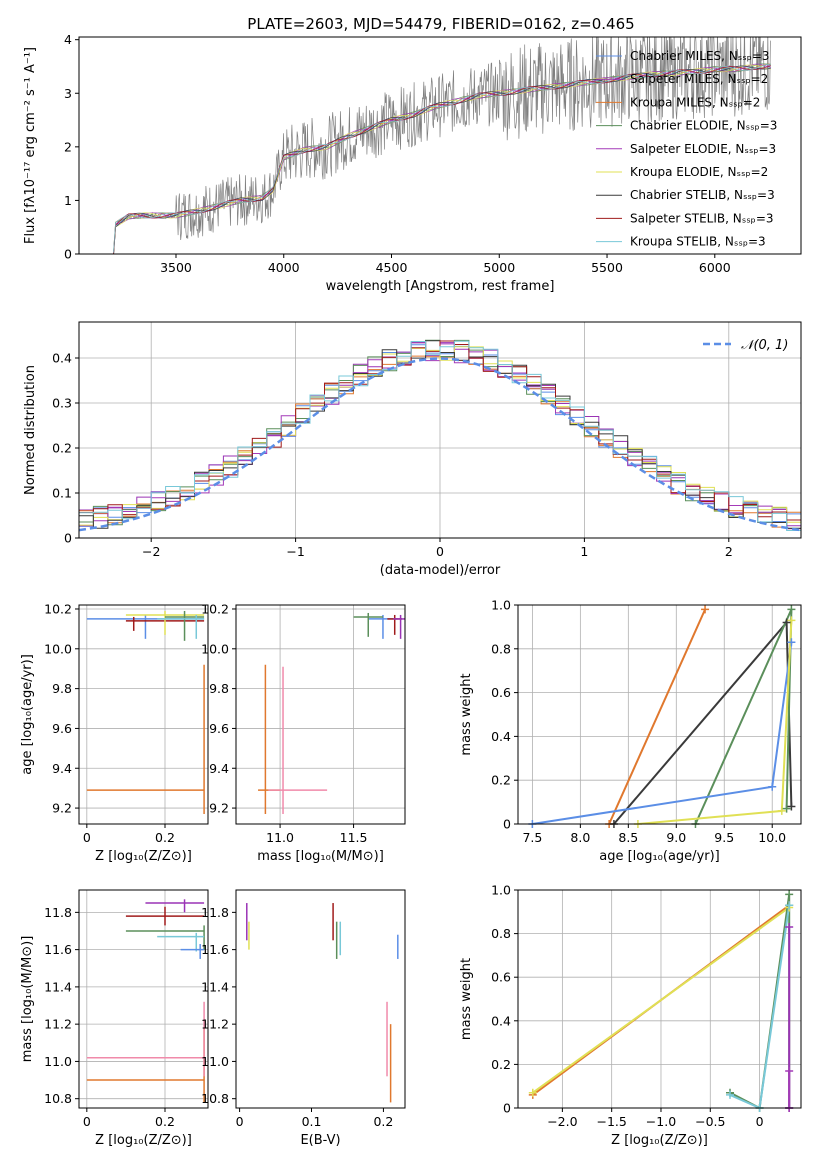 This screenshot has height=1170, width=819. Describe the element at coordinates (440, 286) in the screenshot. I see `x-axis-label: wavelength [Angstrom, rest frame]` at that location.